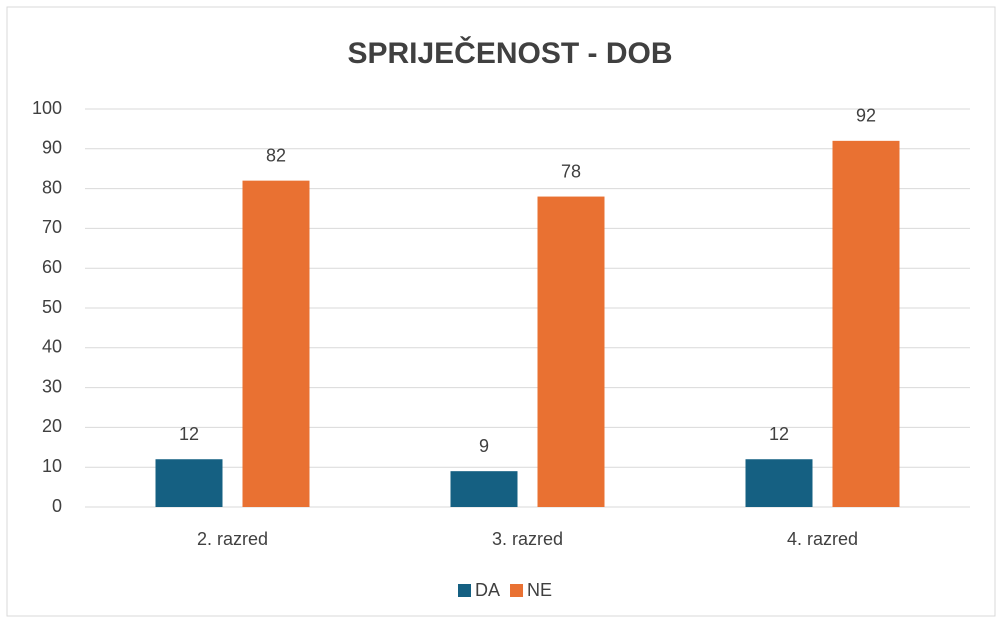 The width and height of the screenshot is (1003, 628). What do you see at coordinates (52, 148) in the screenshot?
I see `y-tick-label: 90` at bounding box center [52, 148].